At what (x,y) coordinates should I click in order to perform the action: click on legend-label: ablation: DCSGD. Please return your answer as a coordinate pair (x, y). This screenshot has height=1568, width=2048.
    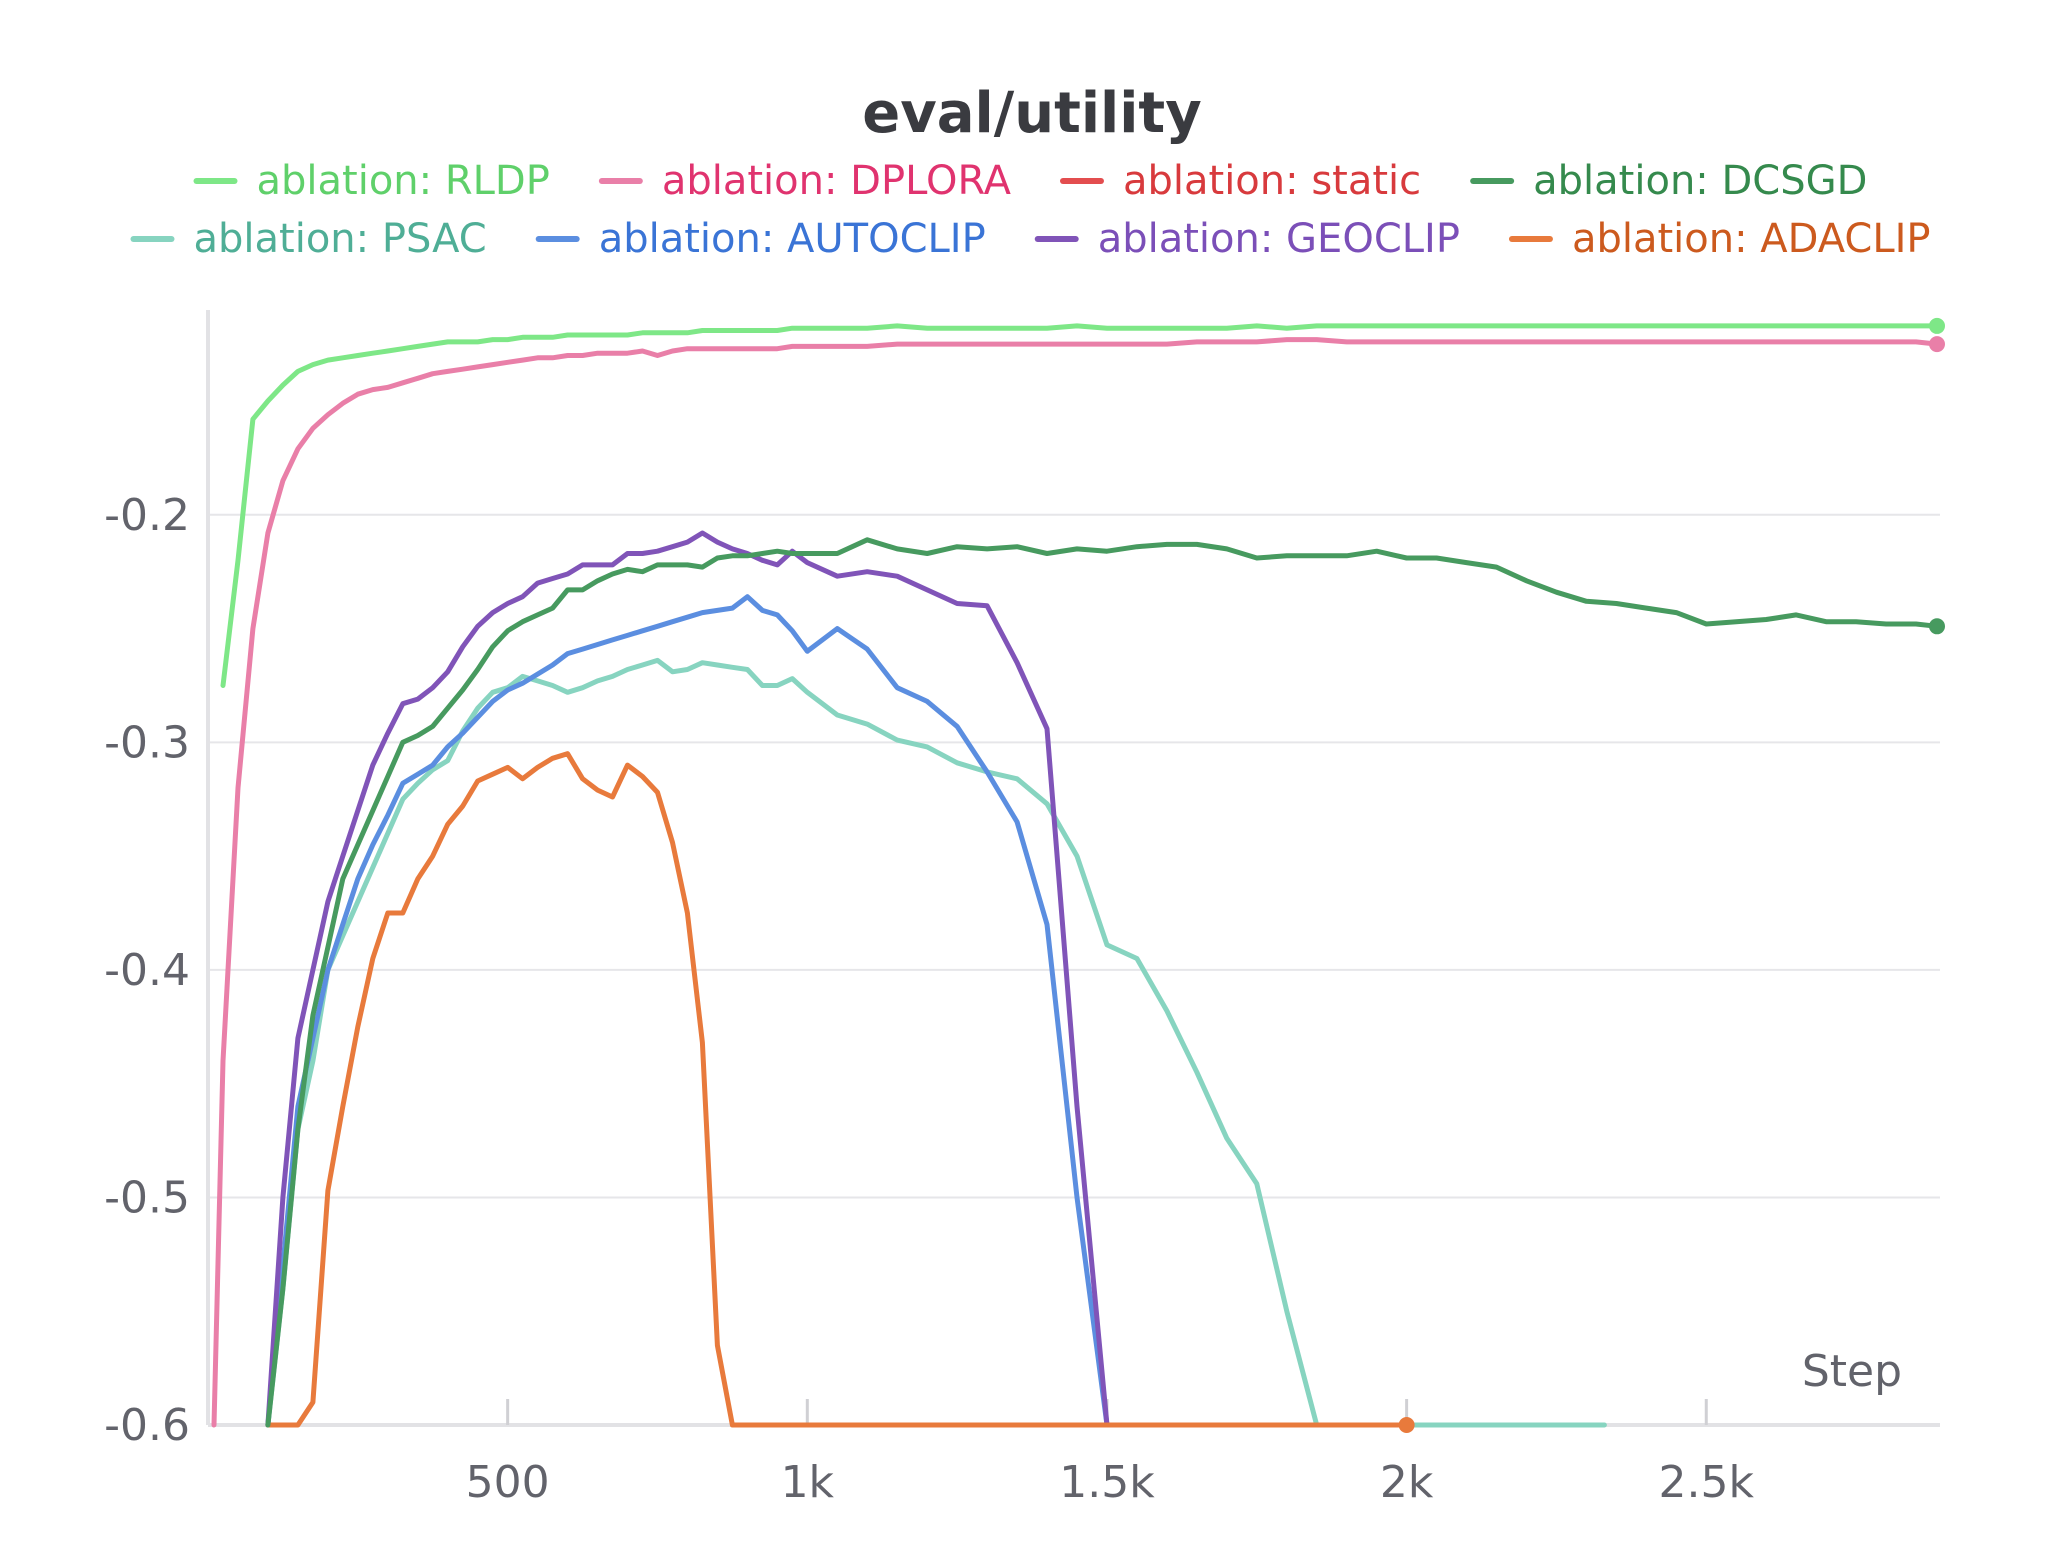
    Looking at the image, I should click on (1700, 181).